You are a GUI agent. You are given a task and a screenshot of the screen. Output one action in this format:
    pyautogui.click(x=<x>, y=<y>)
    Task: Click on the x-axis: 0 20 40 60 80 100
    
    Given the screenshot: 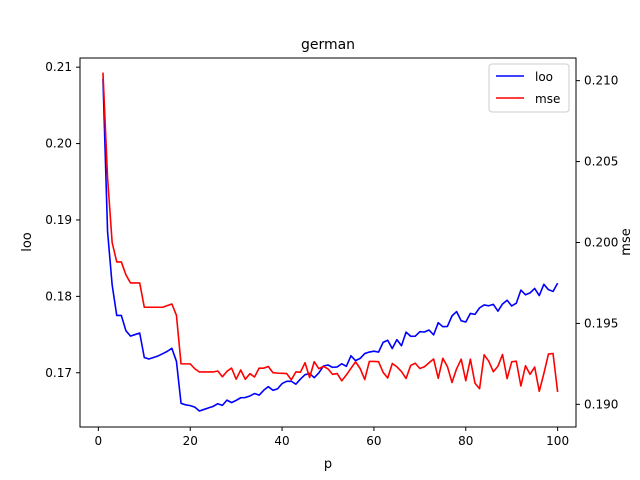 What is the action you would take?
    pyautogui.click(x=332, y=437)
    